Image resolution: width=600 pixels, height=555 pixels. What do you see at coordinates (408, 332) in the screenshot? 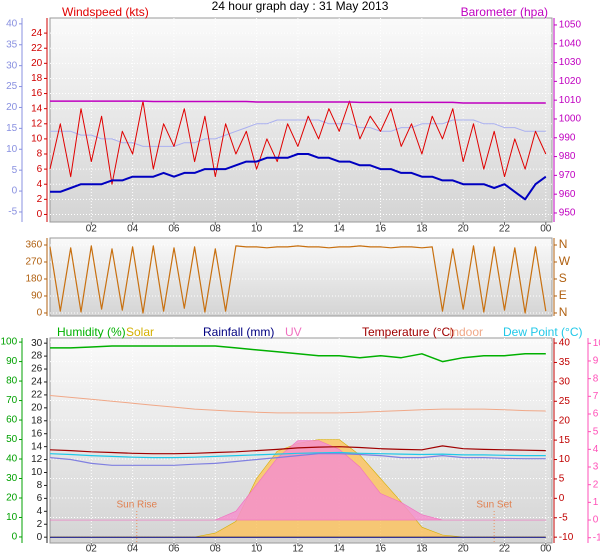
I see `legend-entry: Temperature (°C)` at bounding box center [408, 332].